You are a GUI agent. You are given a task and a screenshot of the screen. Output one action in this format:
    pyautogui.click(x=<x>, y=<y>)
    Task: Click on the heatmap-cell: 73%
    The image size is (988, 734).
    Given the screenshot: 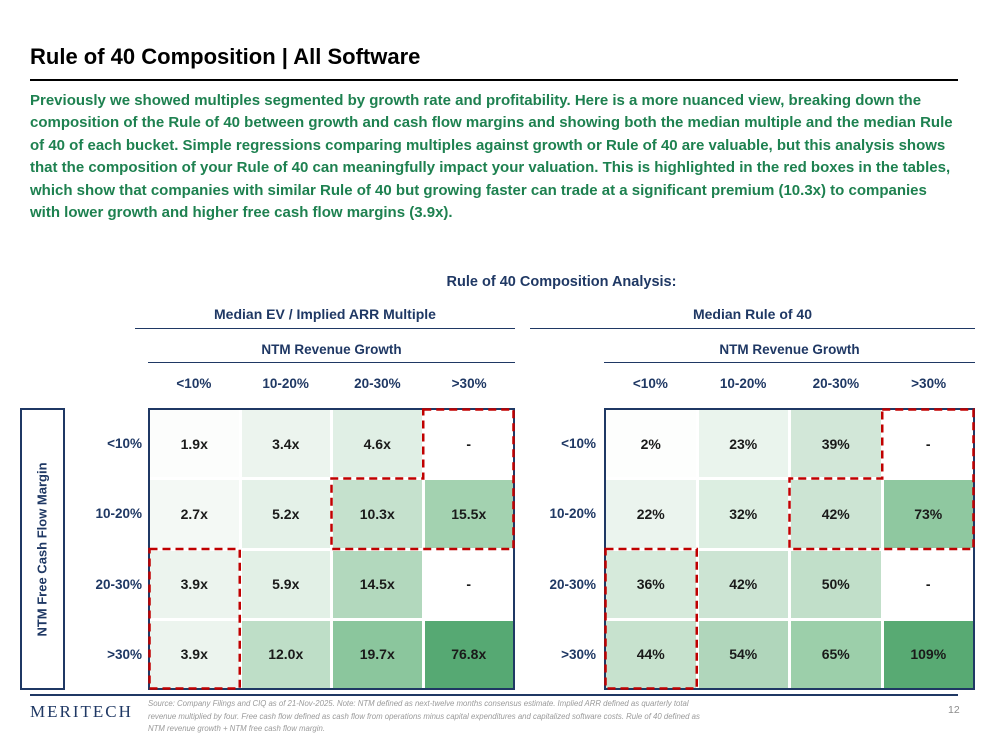 What is the action you would take?
    pyautogui.click(x=928, y=514)
    